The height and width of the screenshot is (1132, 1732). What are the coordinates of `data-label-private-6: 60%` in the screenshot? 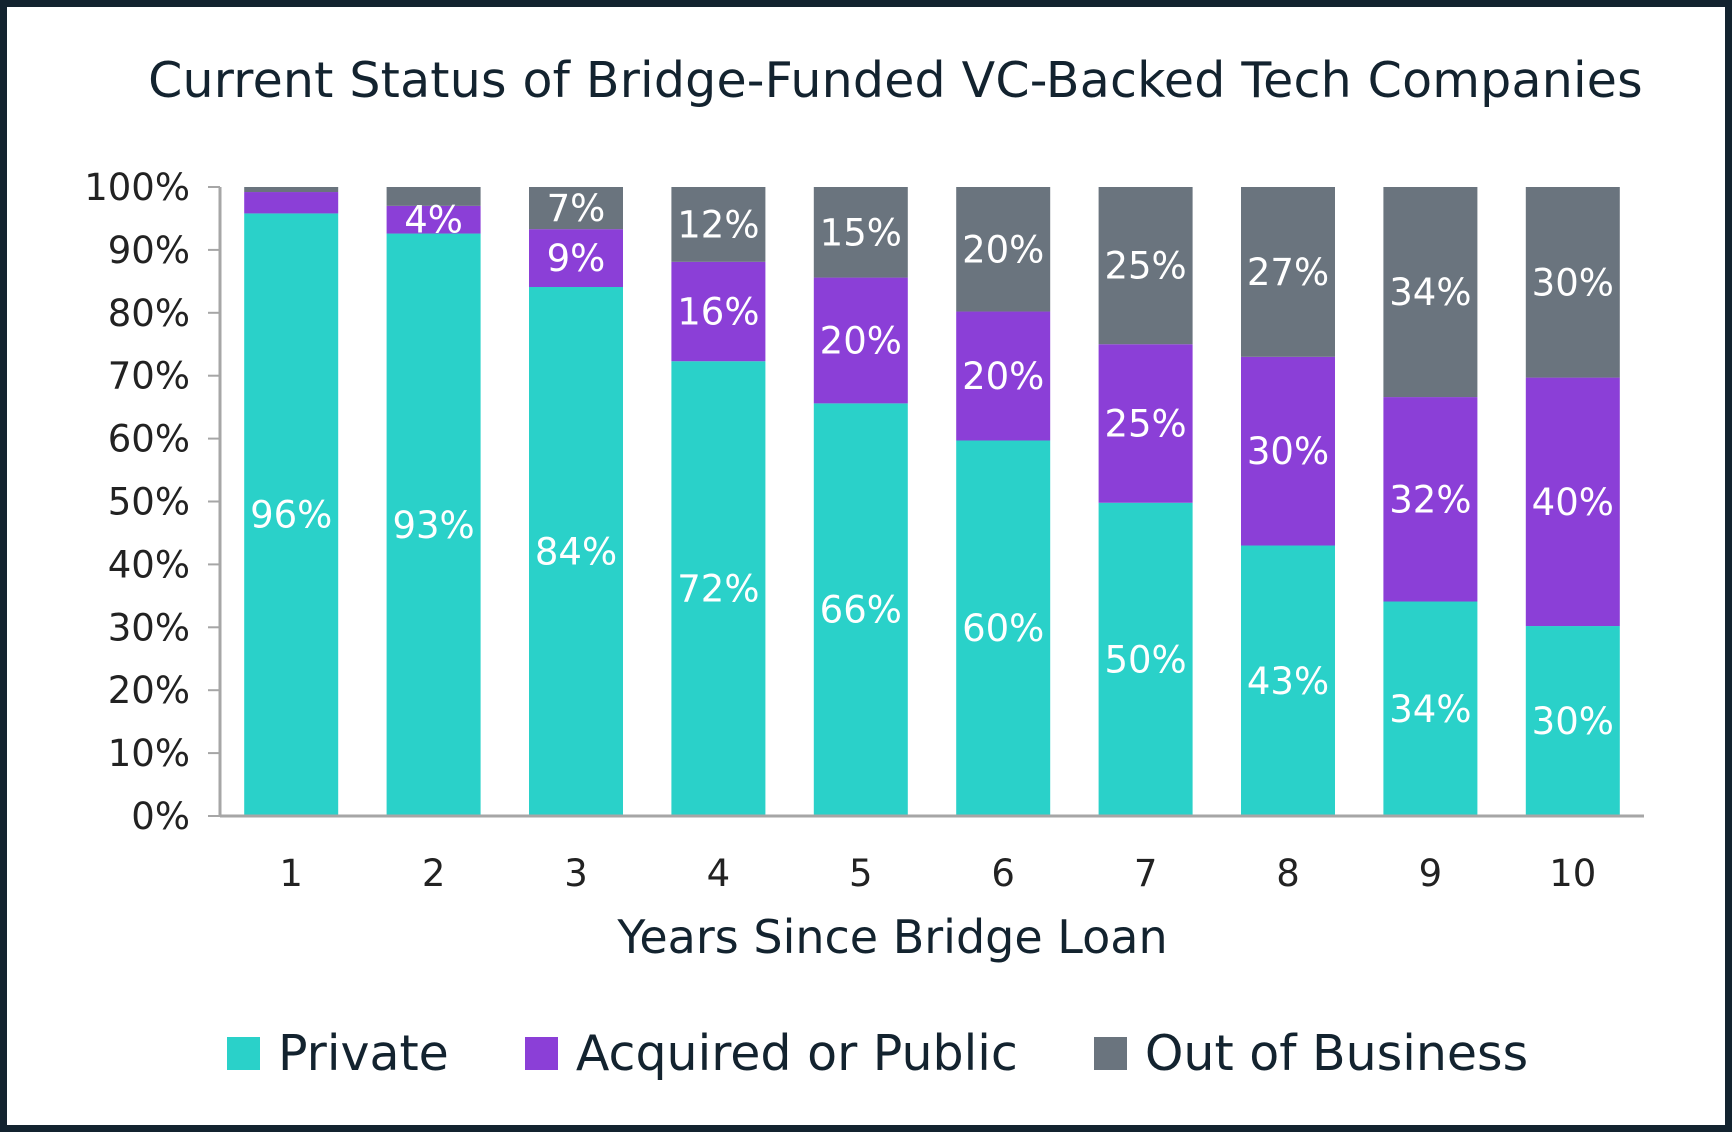 It's located at (1003, 628).